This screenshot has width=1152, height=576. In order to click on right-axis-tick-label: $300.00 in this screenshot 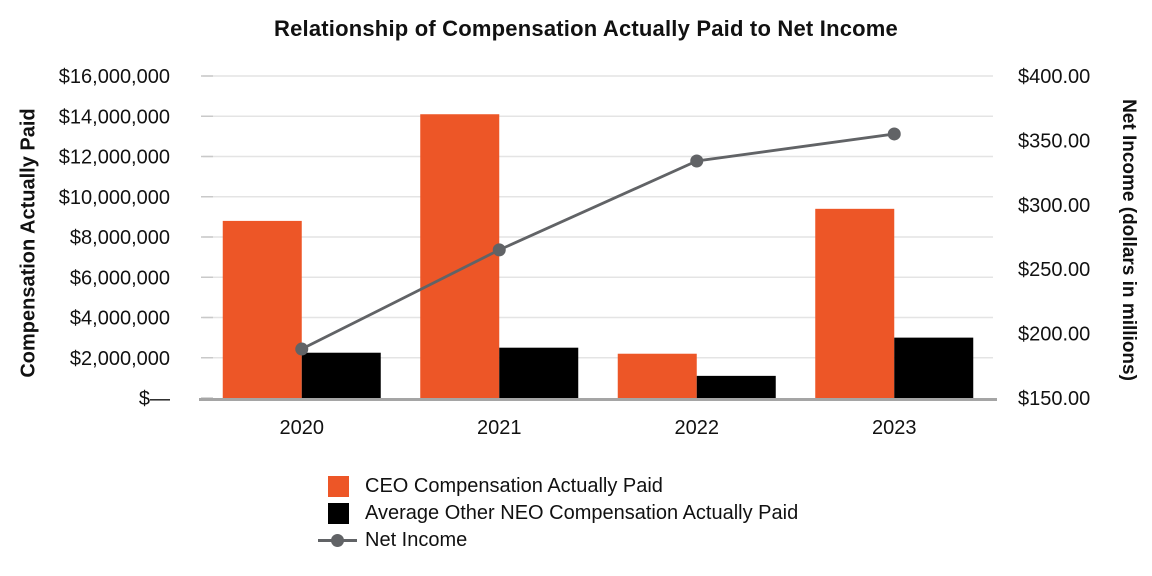, I will do `click(1054, 206)`.